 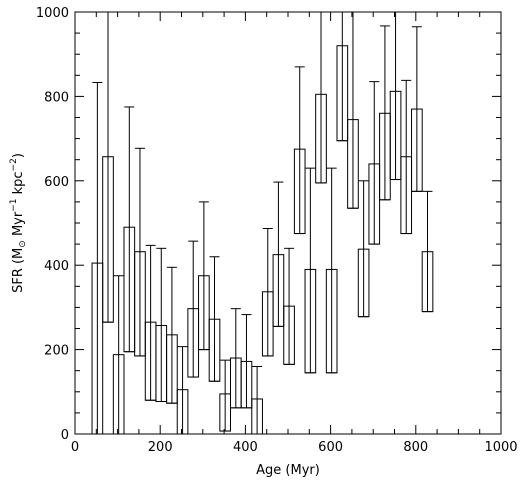 What do you see at coordinates (56, 351) in the screenshot?
I see `y-tick-label: 200` at bounding box center [56, 351].